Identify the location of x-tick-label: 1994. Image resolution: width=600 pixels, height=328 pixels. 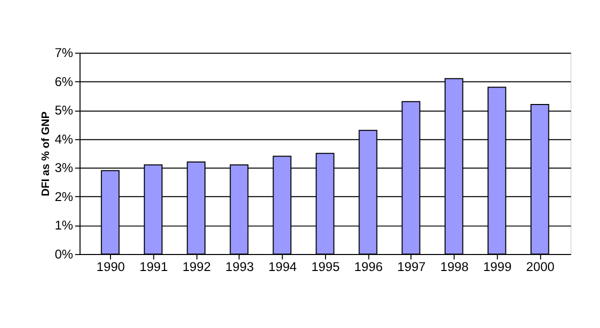
(282, 266).